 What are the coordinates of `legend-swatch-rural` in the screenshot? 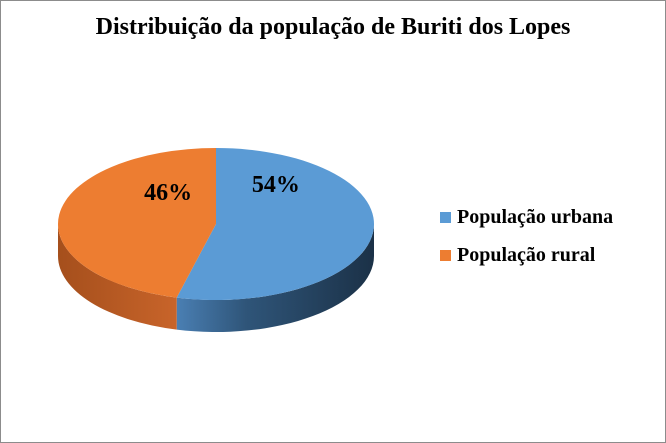 It's located at (445, 255).